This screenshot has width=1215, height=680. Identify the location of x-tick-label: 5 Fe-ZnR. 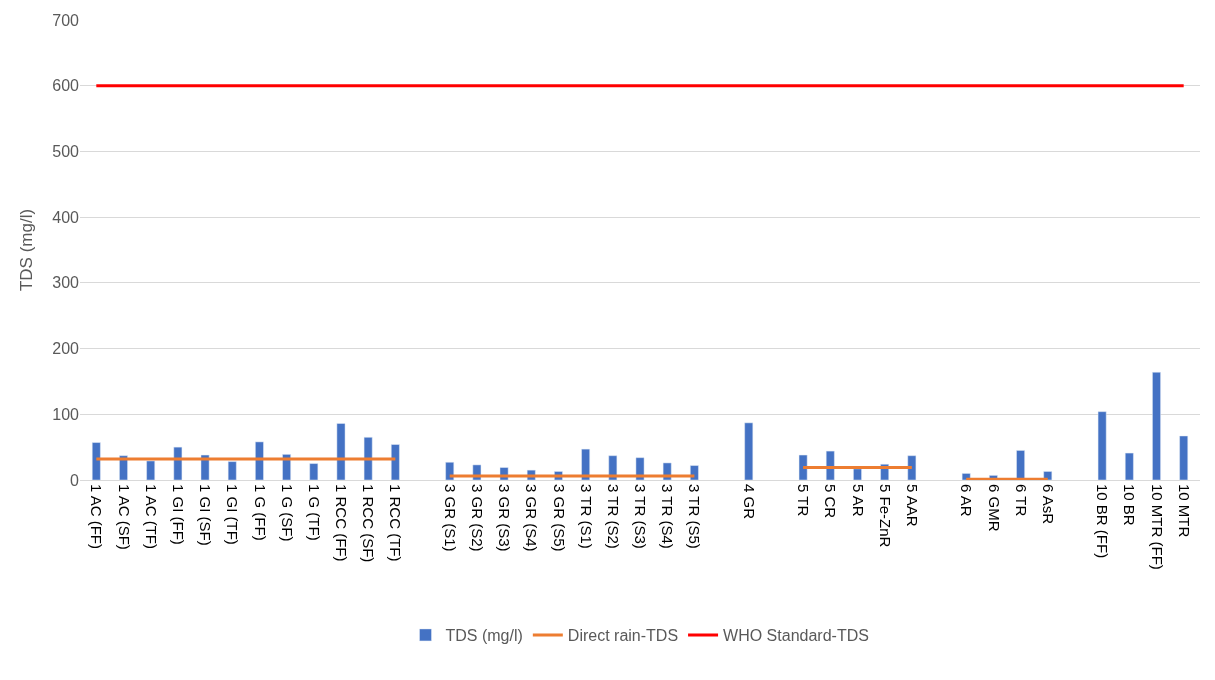
(885, 516).